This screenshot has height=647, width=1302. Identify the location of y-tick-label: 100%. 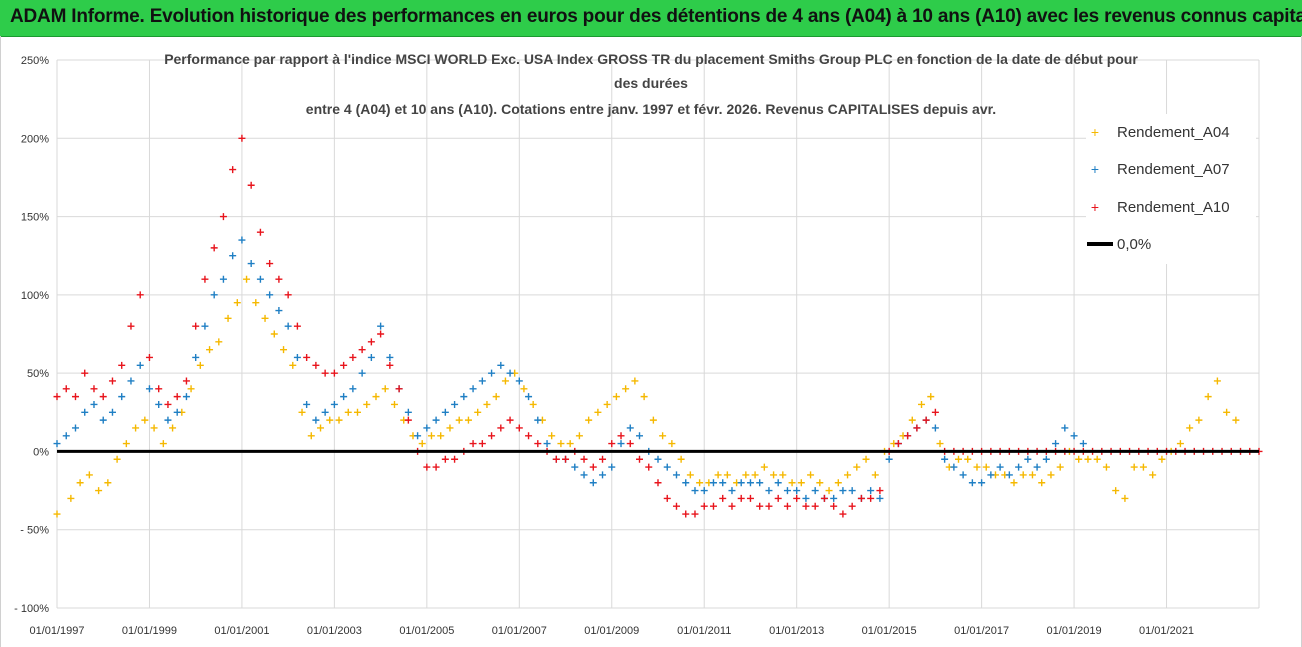
(35, 296).